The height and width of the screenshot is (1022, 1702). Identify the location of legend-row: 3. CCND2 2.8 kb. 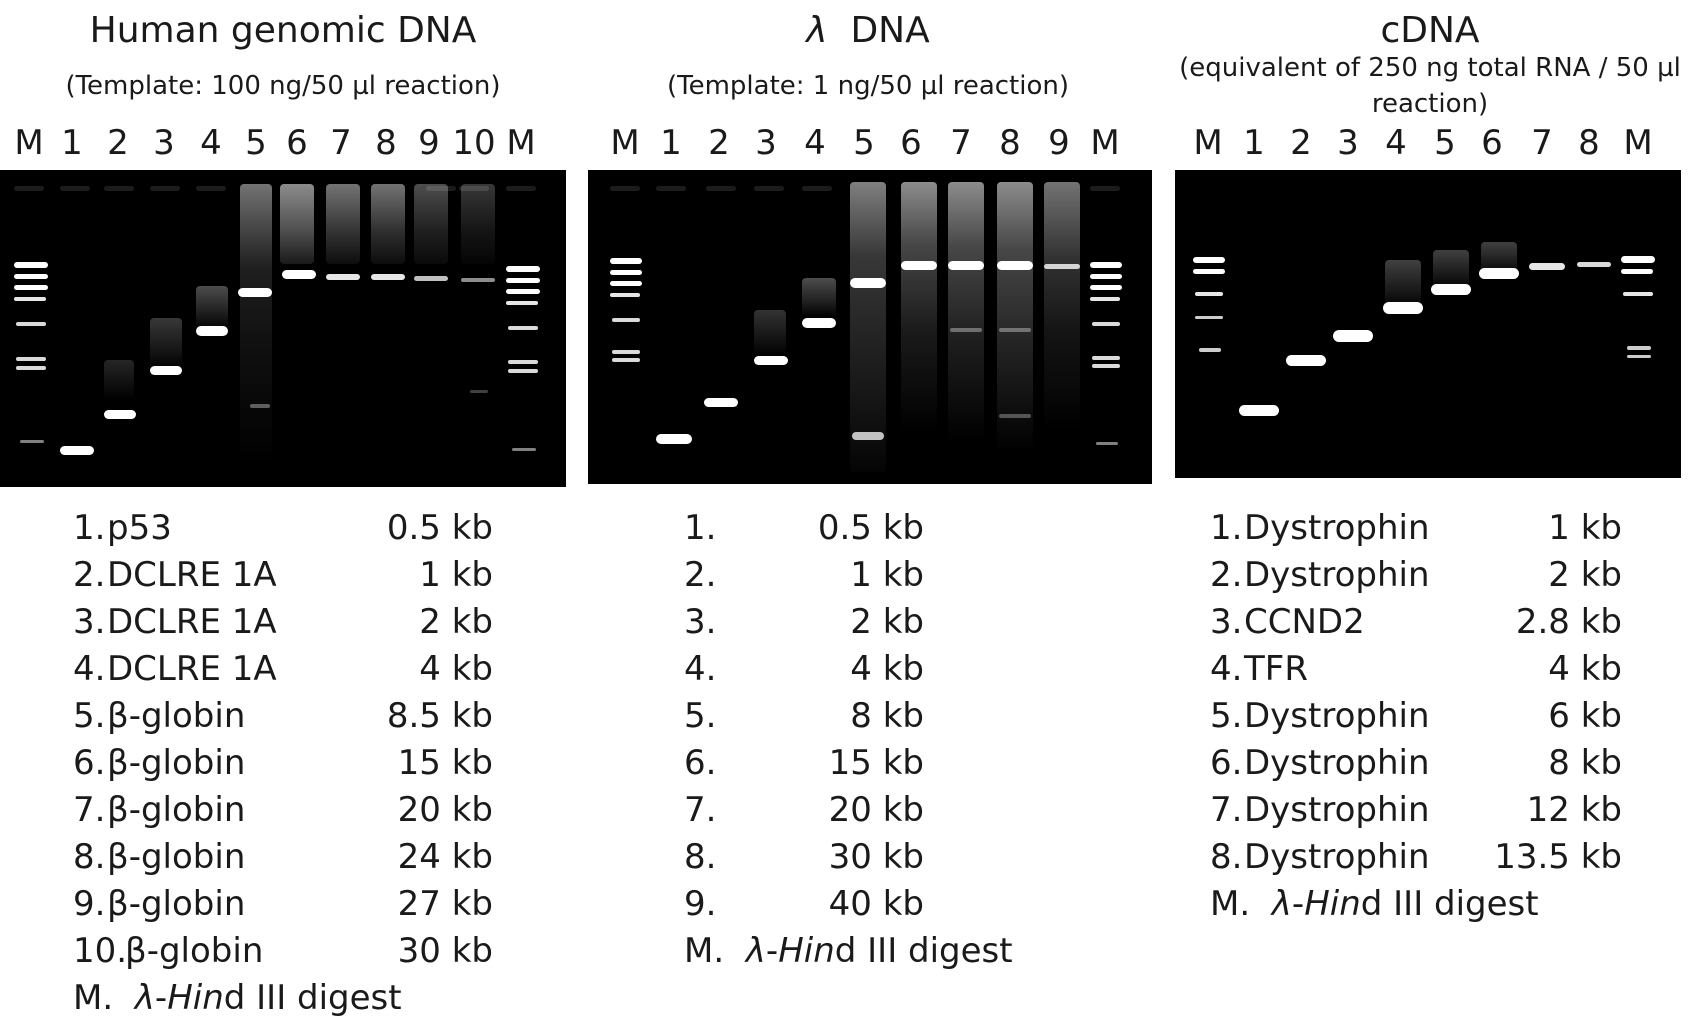
(1416, 622).